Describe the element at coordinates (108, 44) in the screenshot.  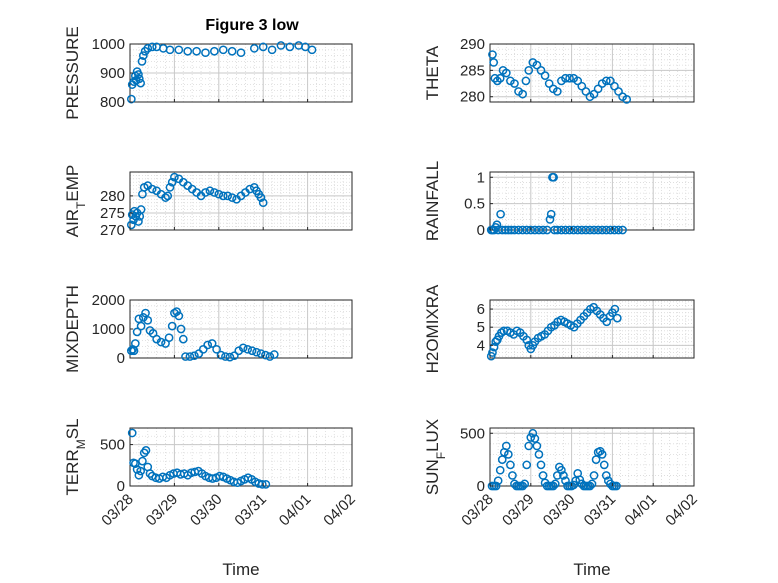
I see `y-tick-label: 1000` at that location.